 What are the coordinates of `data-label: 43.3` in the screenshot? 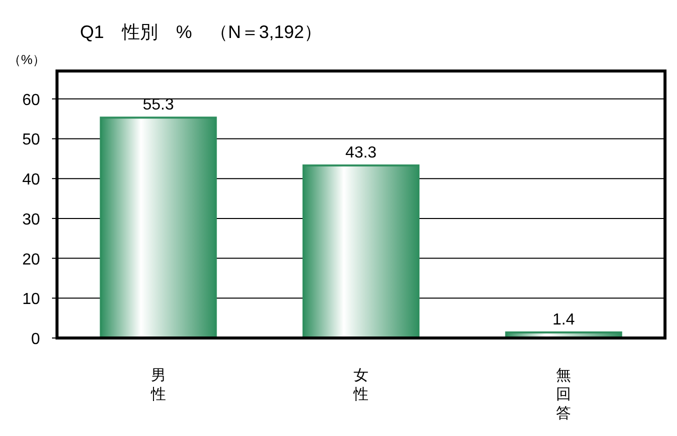 It's located at (361, 153).